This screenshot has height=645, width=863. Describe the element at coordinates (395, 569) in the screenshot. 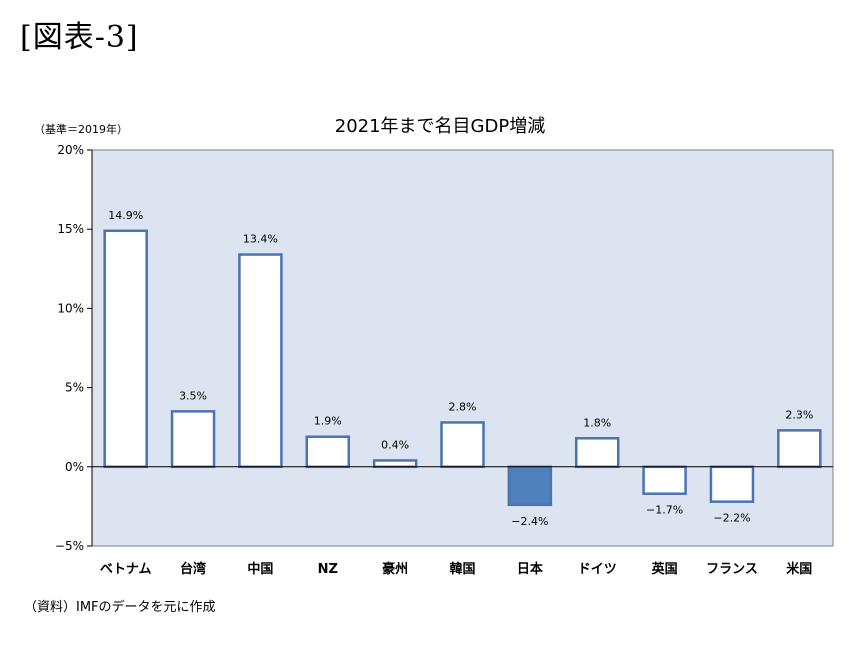

I see `category-label: 豪州` at that location.